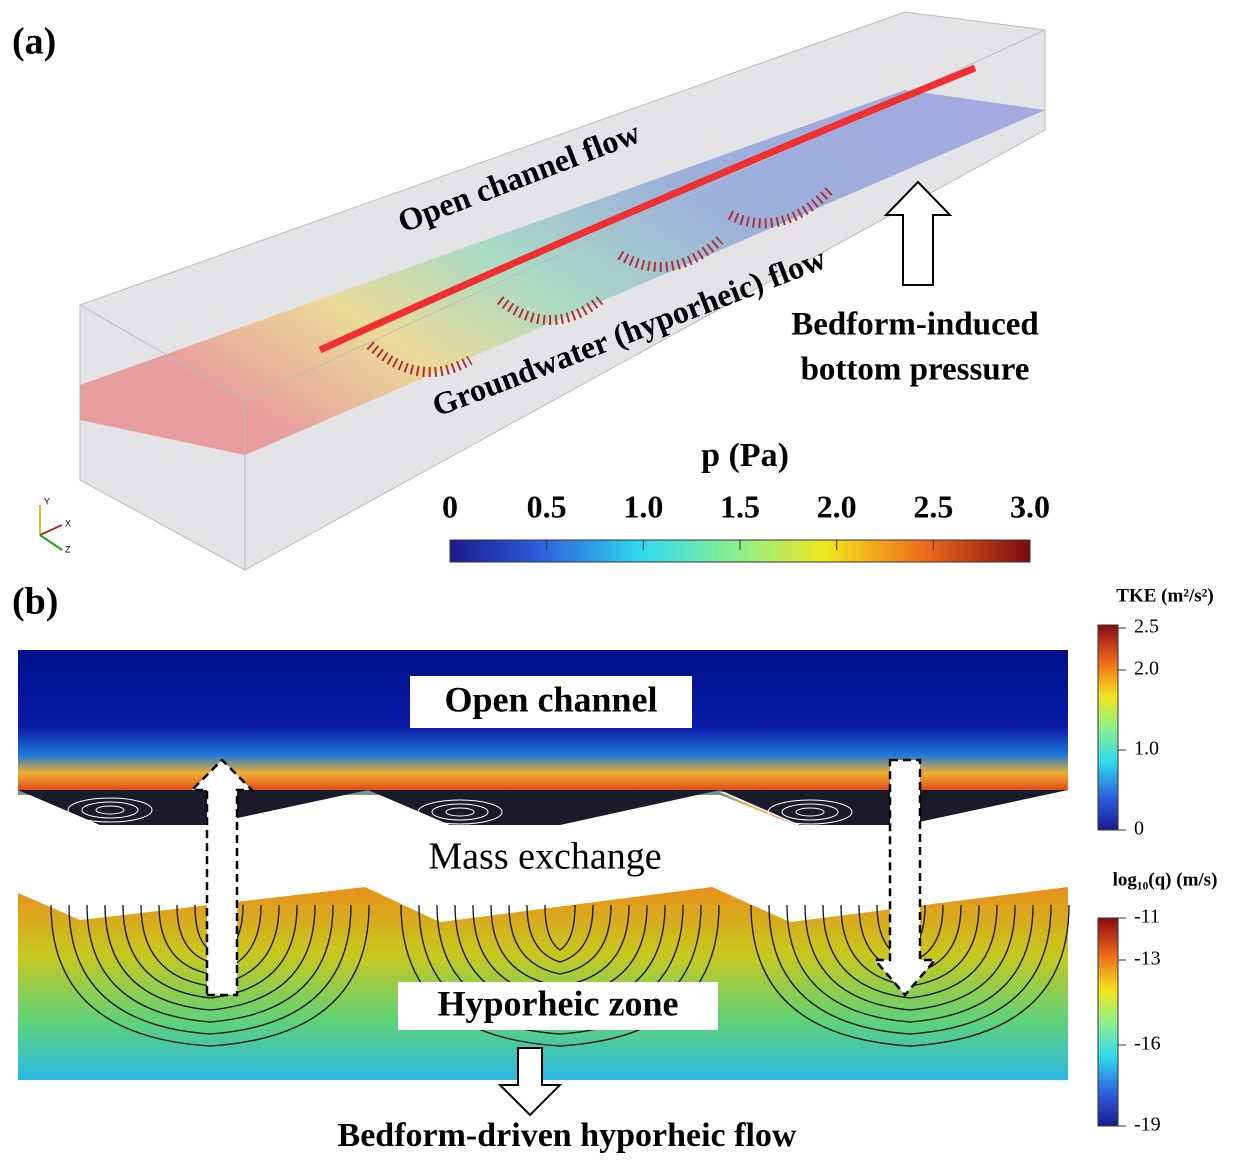 Image resolution: width=1252 pixels, height=1166 pixels. Describe the element at coordinates (68, 523) in the screenshot. I see `axis-label: X` at that location.